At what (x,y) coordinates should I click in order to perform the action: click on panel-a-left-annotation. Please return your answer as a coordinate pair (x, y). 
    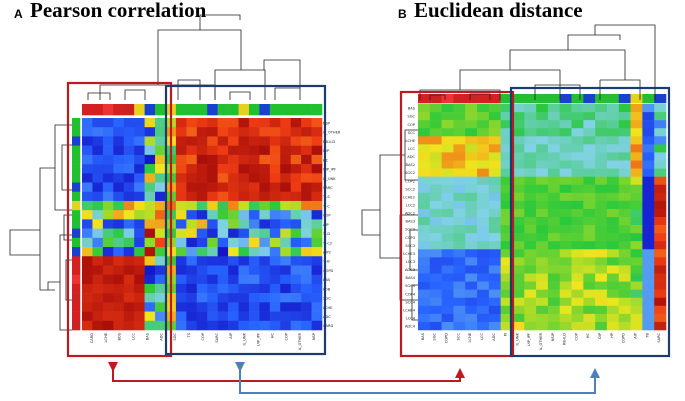
    Looking at the image, I should click on (76, 224).